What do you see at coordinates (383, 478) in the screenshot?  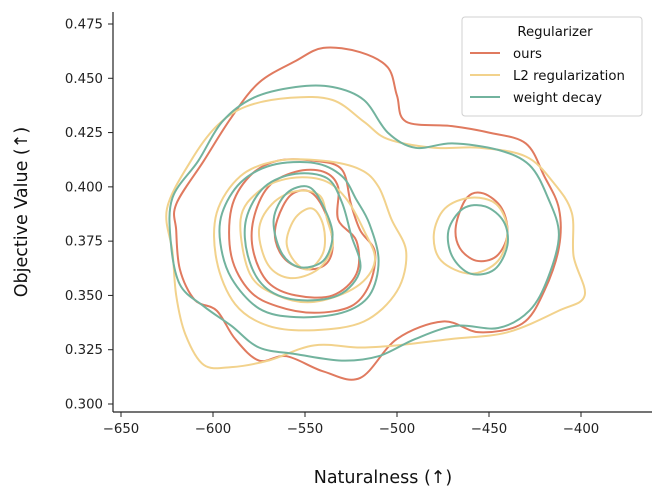 I see `x-axis-title: Naturalness (↑)` at bounding box center [383, 478].